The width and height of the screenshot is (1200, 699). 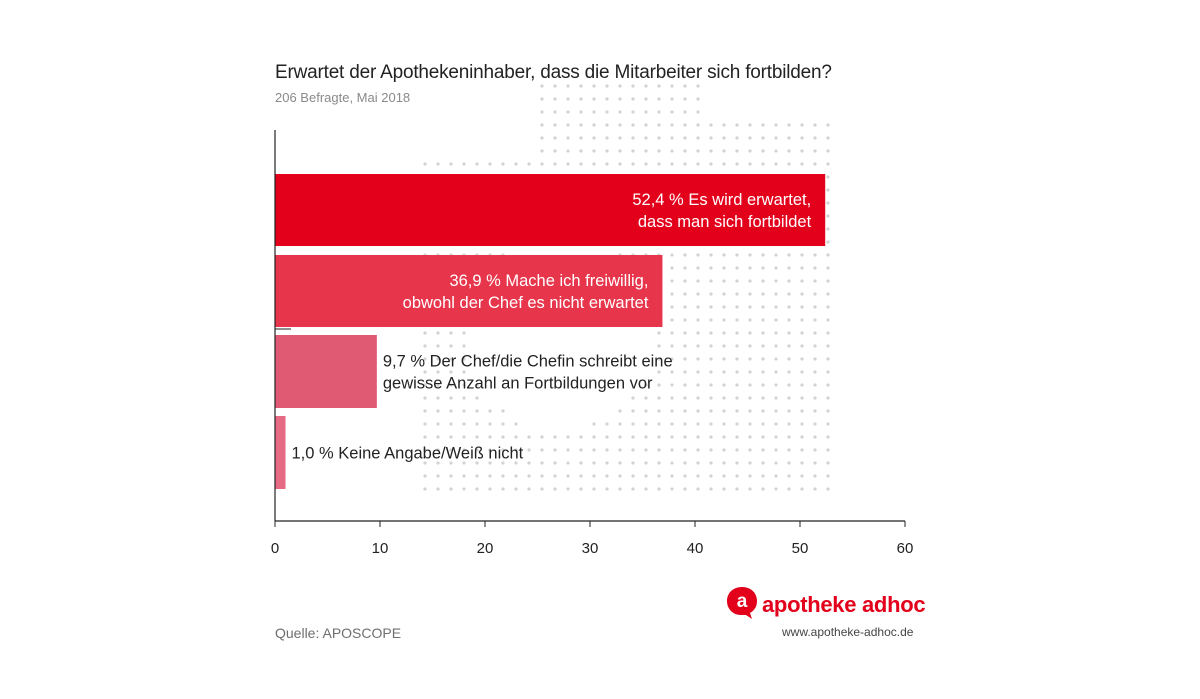 I want to click on x-tick-label-50: 50, so click(x=800, y=548).